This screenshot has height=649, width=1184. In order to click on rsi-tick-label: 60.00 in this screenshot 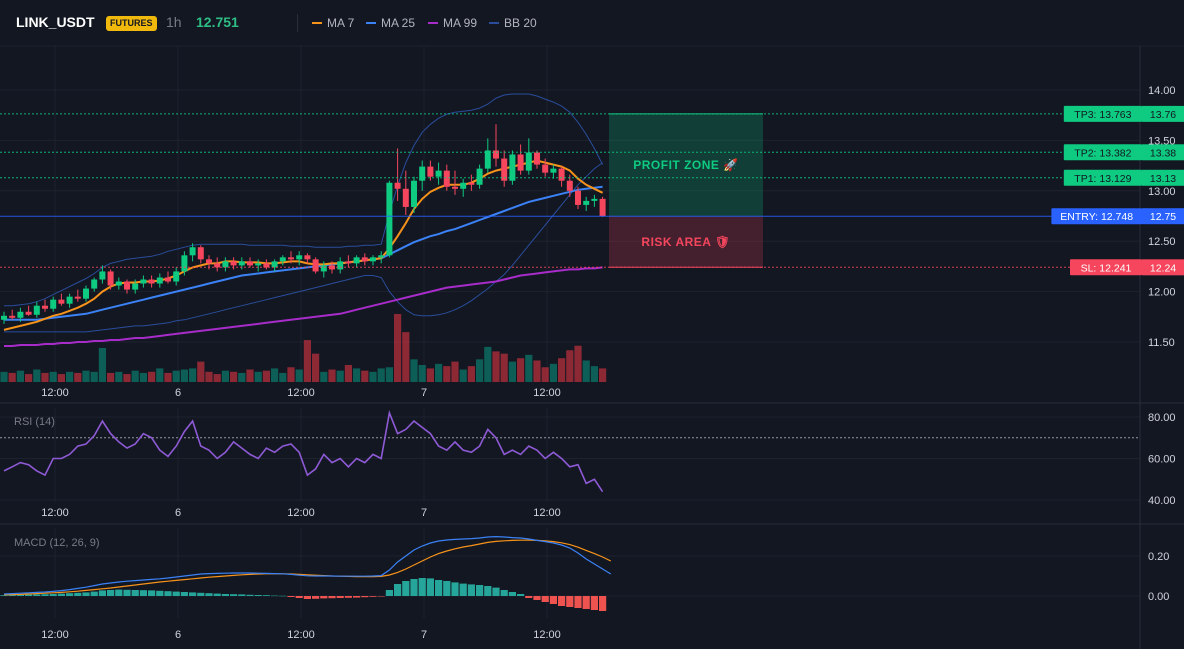, I will do `click(1162, 460)`.